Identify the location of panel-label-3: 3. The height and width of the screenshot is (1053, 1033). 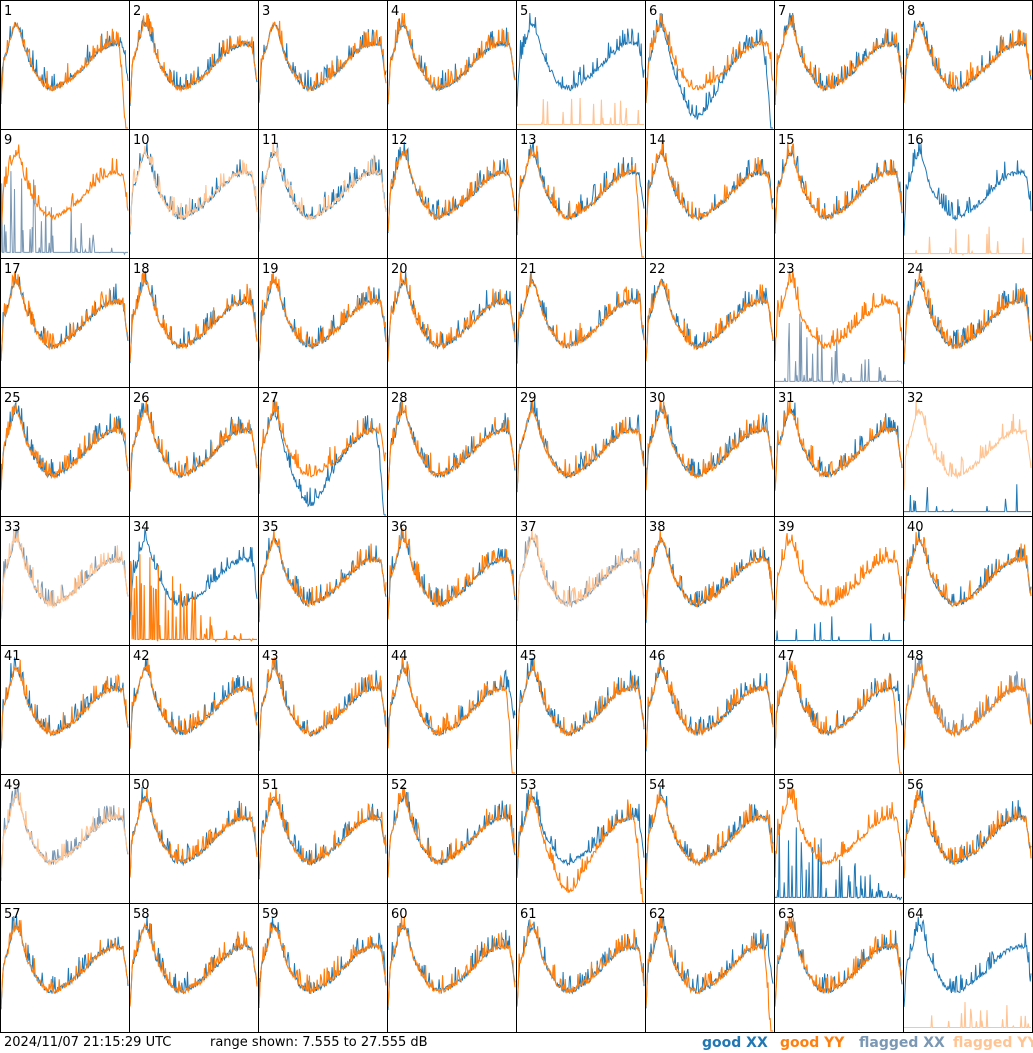
(266, 11).